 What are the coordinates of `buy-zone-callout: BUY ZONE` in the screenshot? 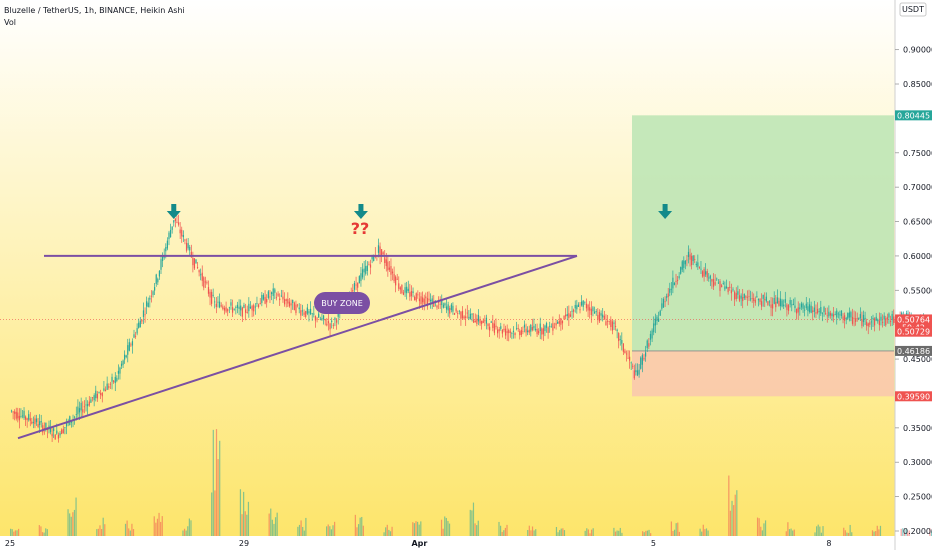 It's located at (342, 303).